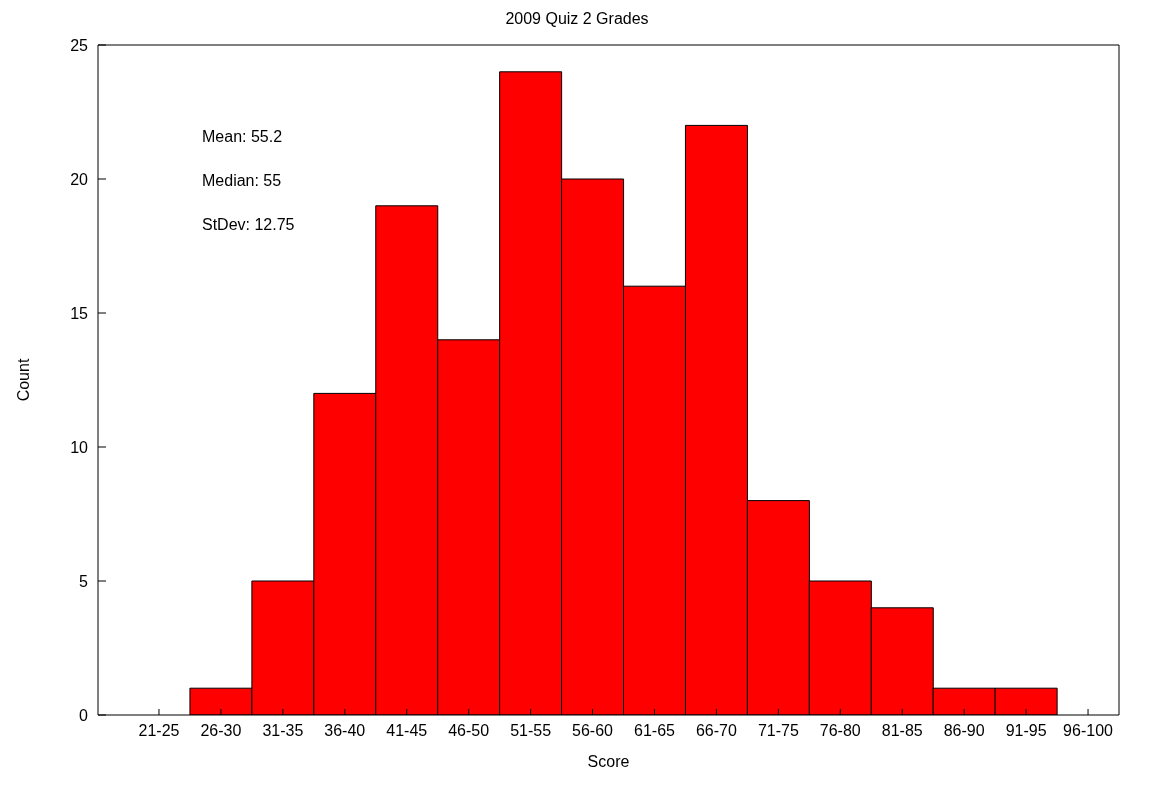 The image size is (1154, 793). I want to click on annotation: Mean: 55.2, so click(242, 137).